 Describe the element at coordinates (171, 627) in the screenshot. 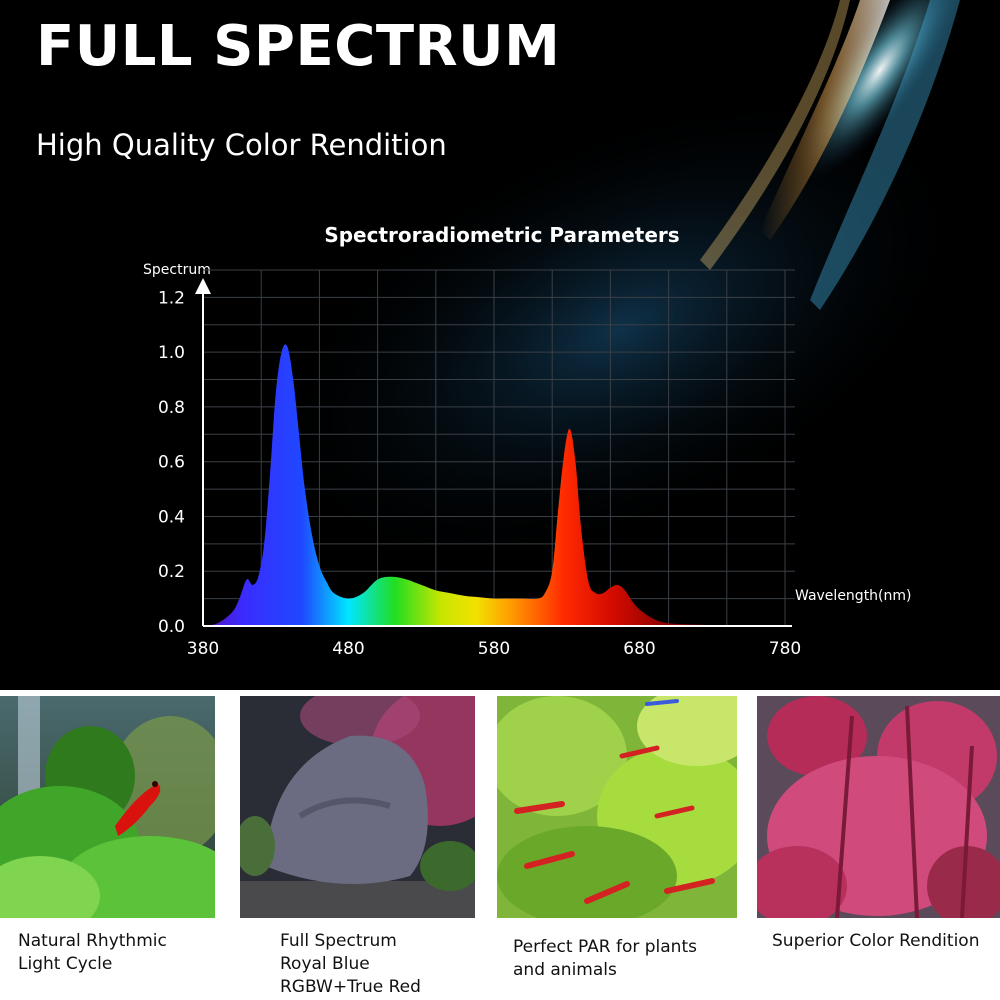

I see `y-tick-label: 0.0` at that location.